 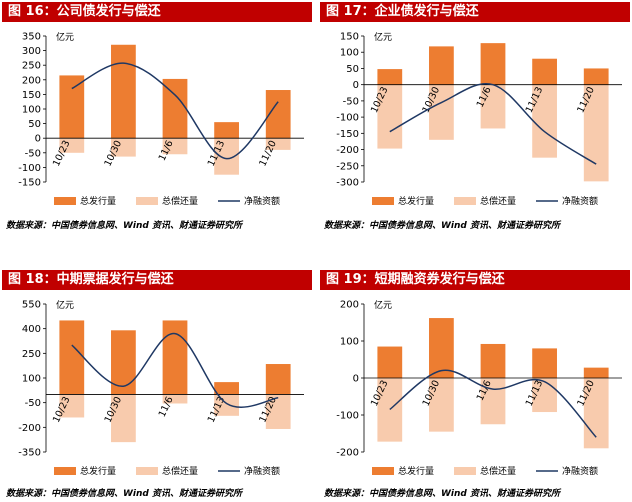 What do you see at coordinates (383, 37) in the screenshot?
I see `c2-unit-label: 亿元` at bounding box center [383, 37].